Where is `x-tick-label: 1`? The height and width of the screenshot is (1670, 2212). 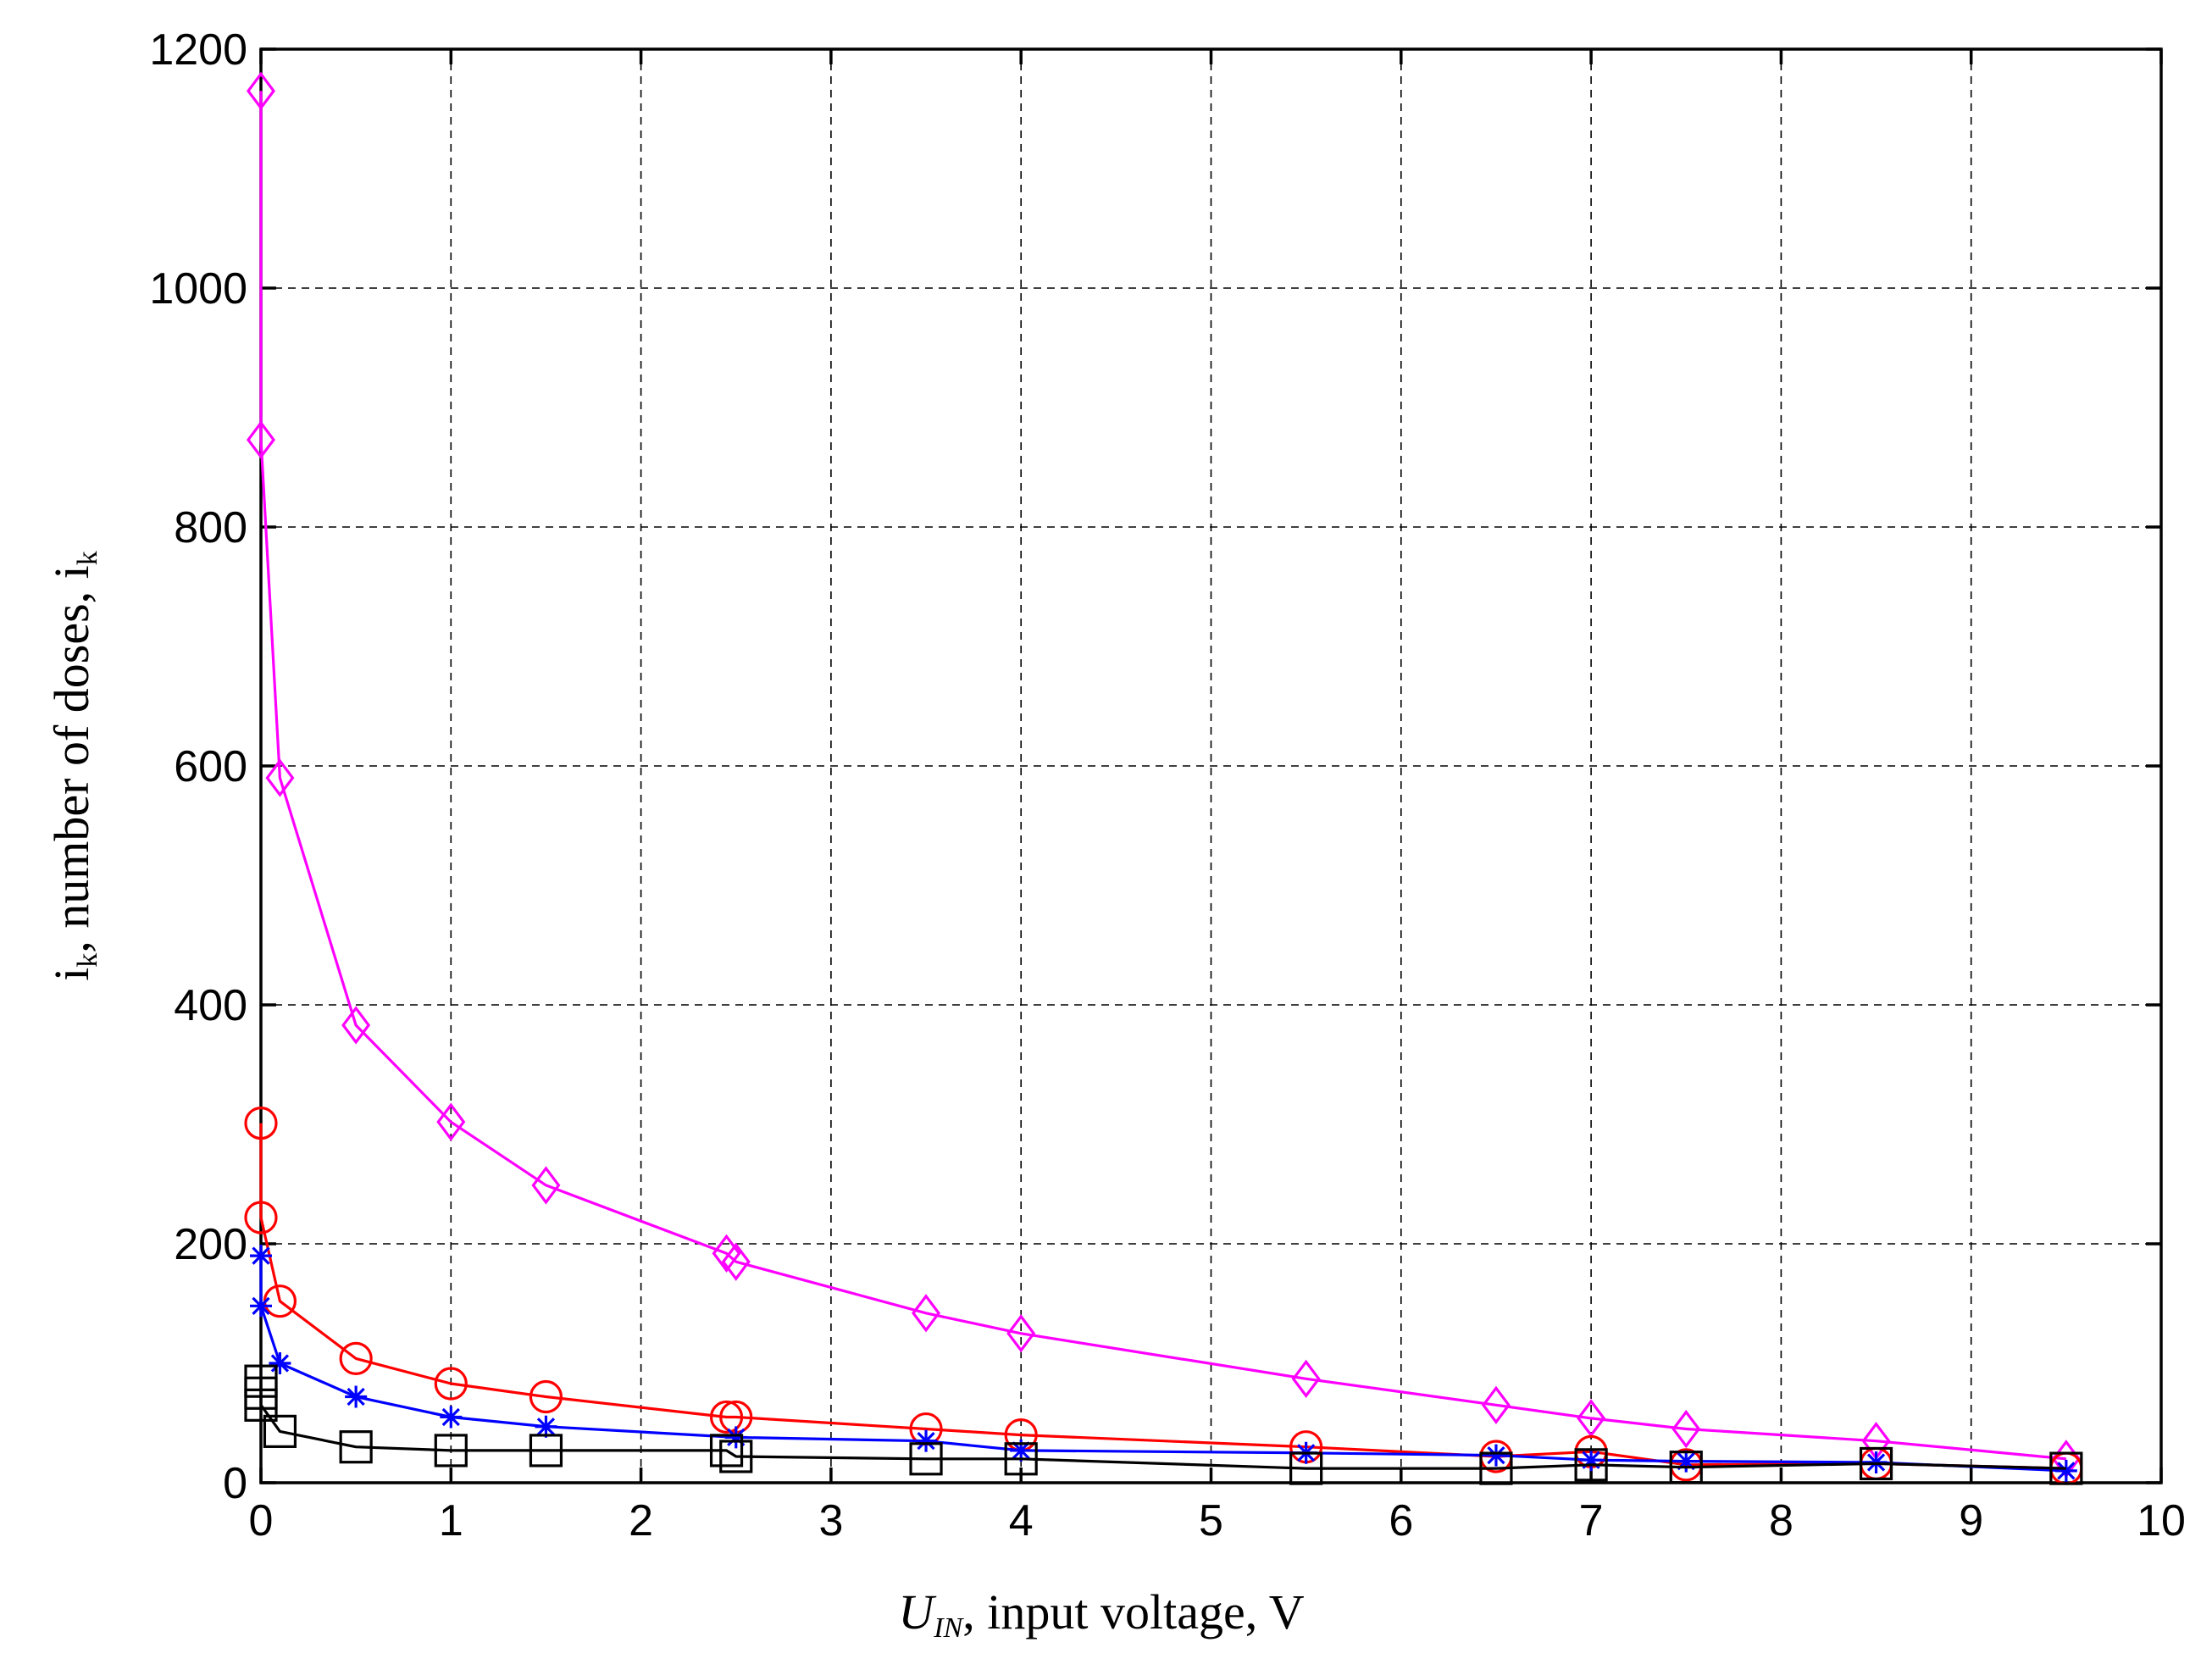
x-tick-label: 1 is located at coordinates (451, 1520).